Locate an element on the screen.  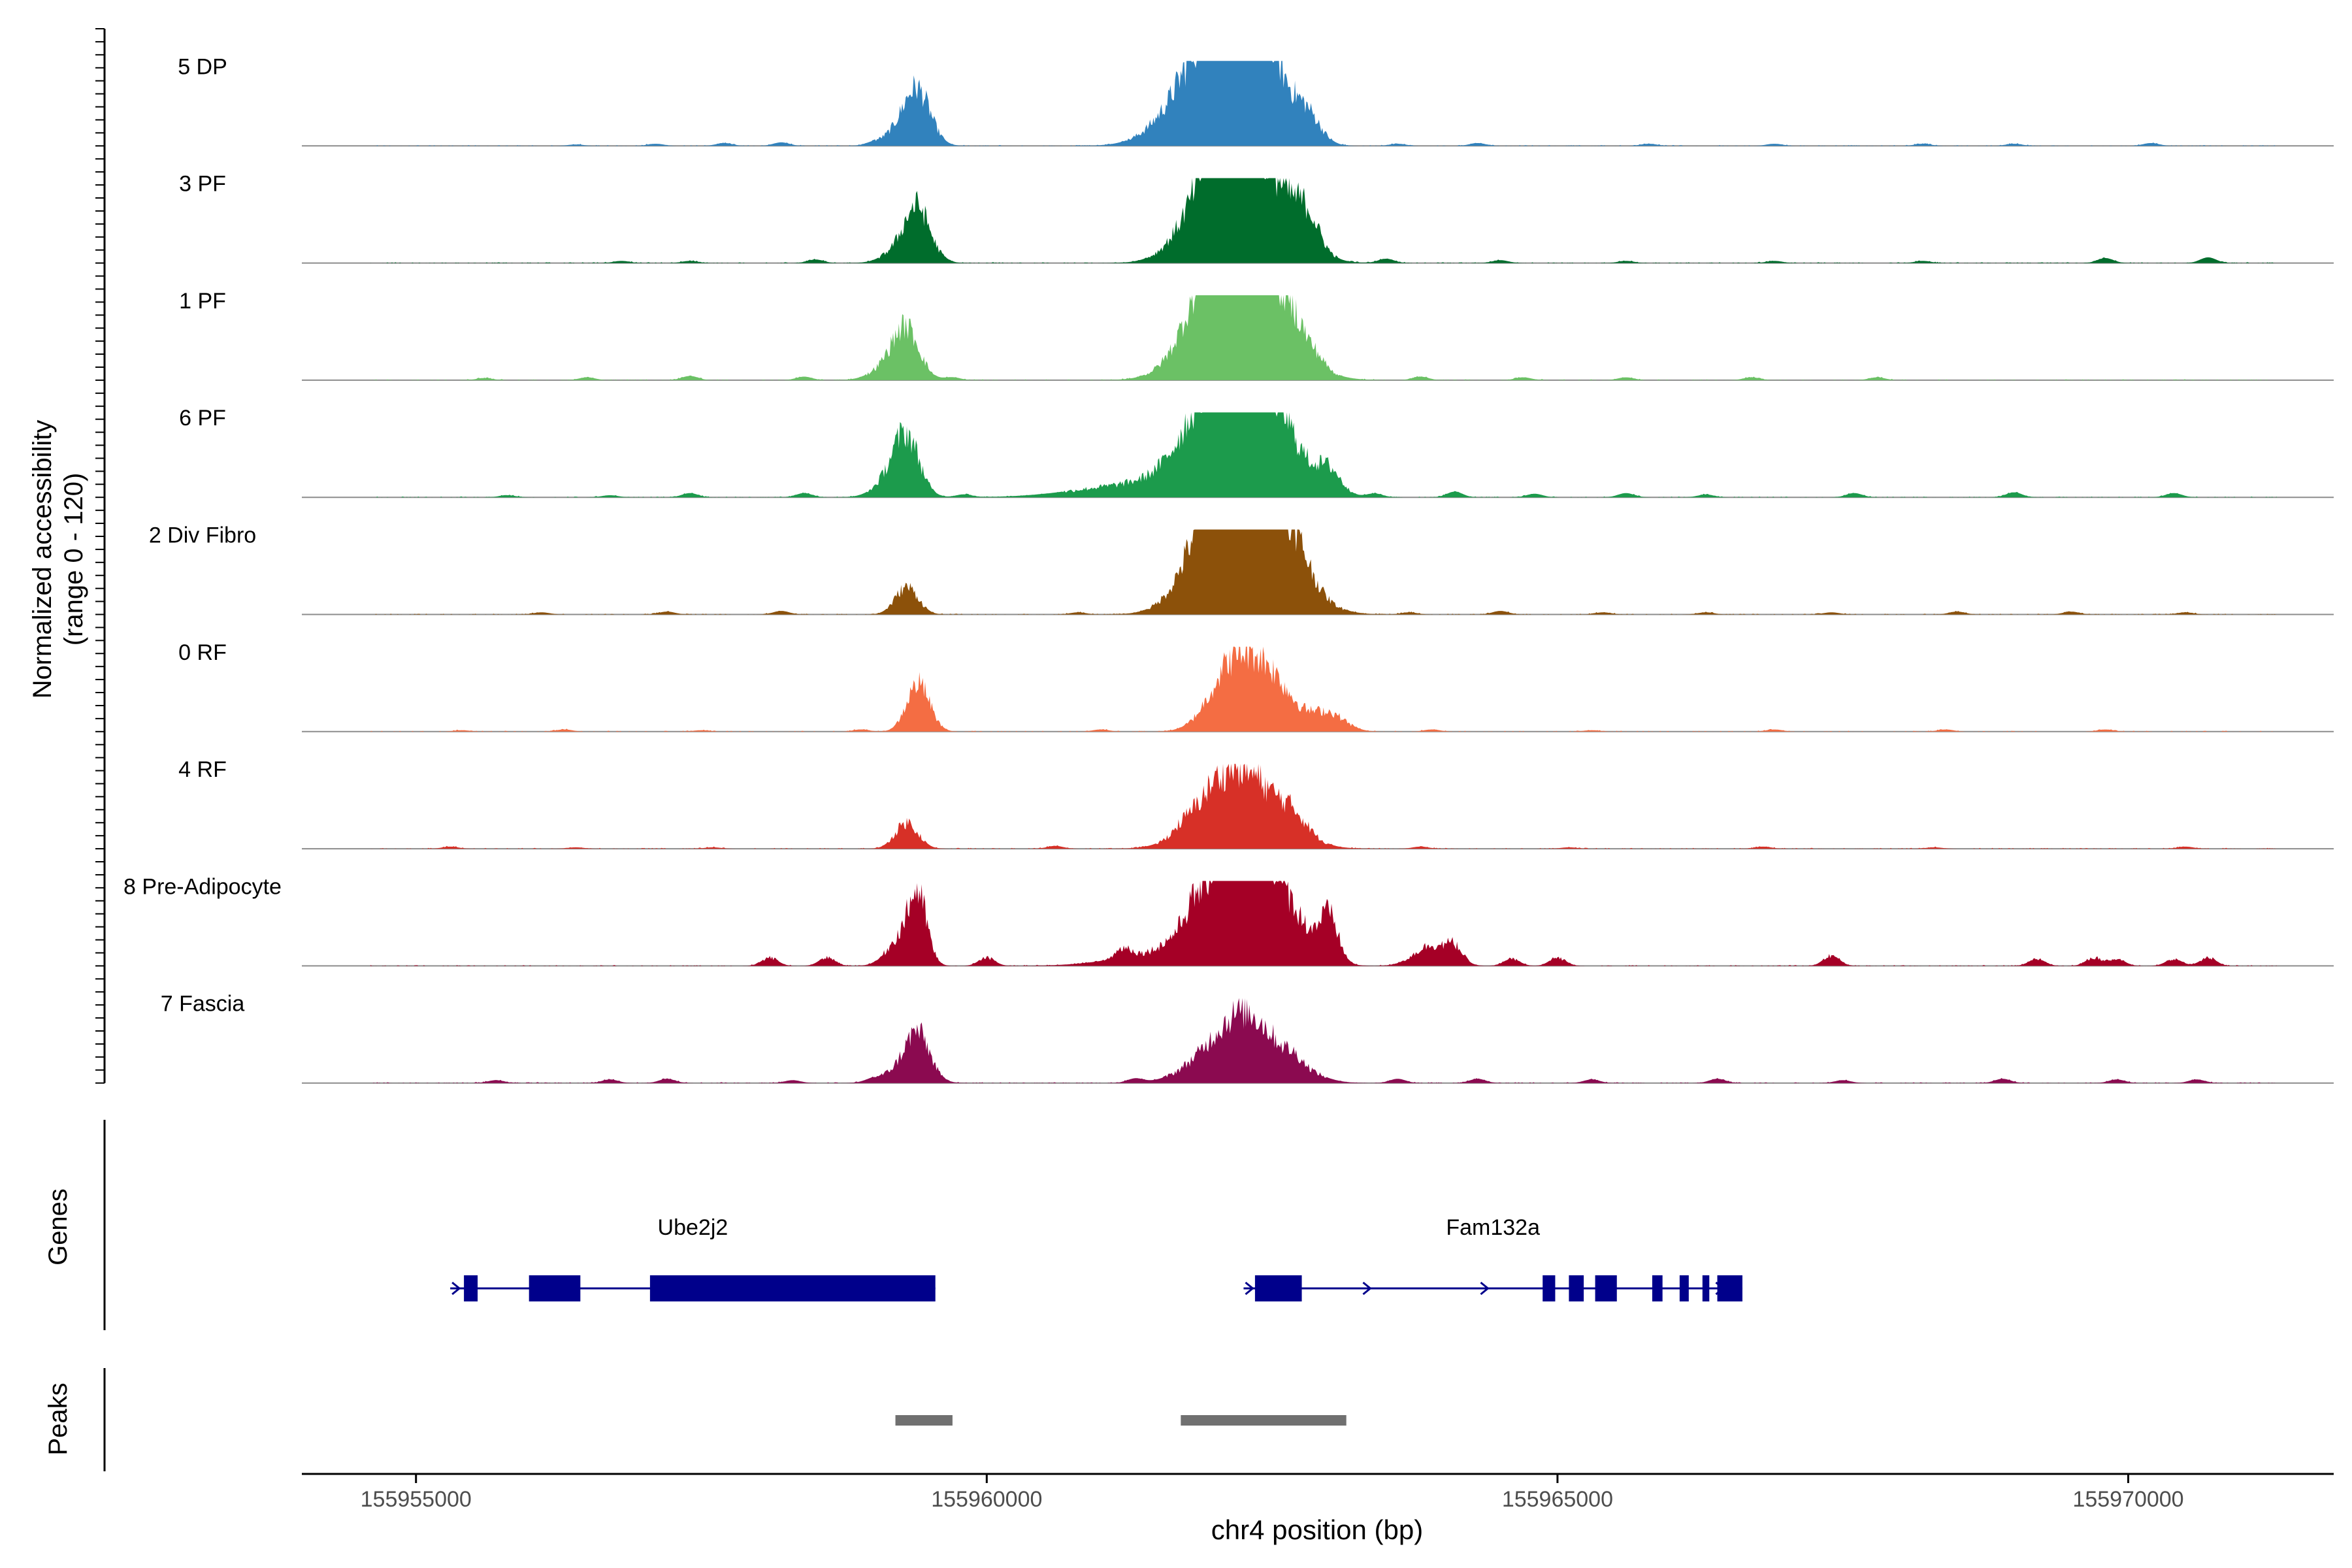
track-5-dp: 5 DP is located at coordinates (1256, 100).